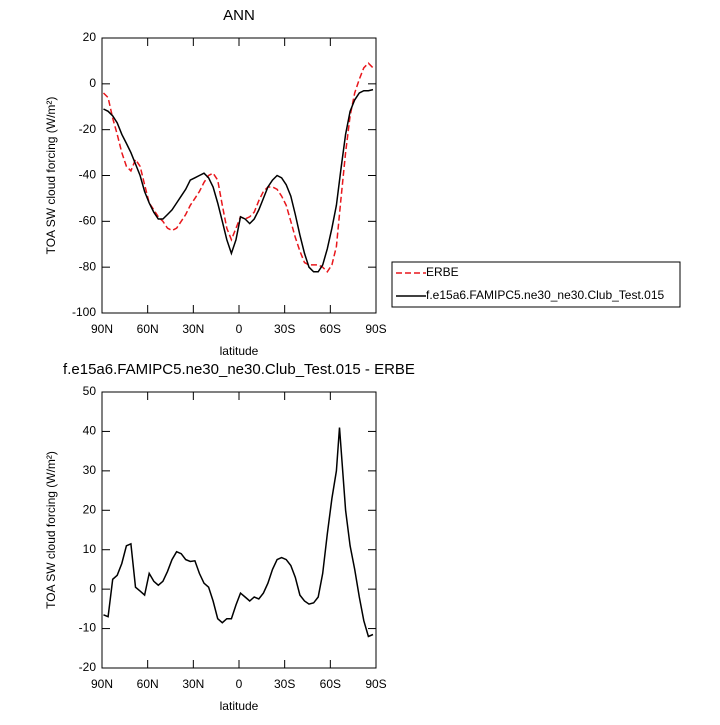  What do you see at coordinates (90, 470) in the screenshot?
I see `y-tick-label: 30` at bounding box center [90, 470].